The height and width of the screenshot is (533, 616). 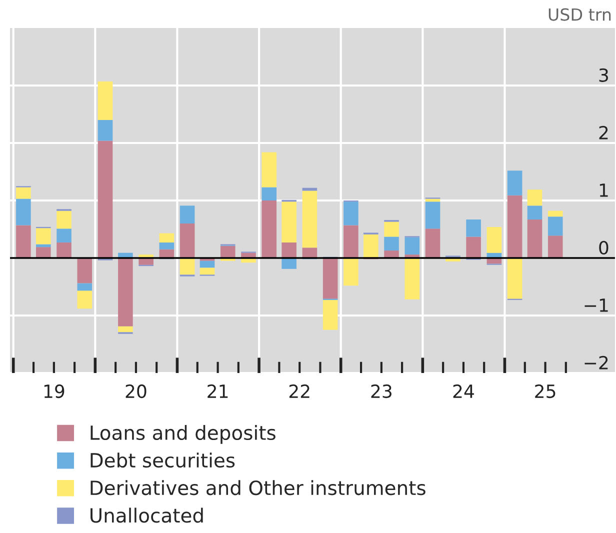 What do you see at coordinates (463, 391) in the screenshot?
I see `x-tick-label: 24` at bounding box center [463, 391].